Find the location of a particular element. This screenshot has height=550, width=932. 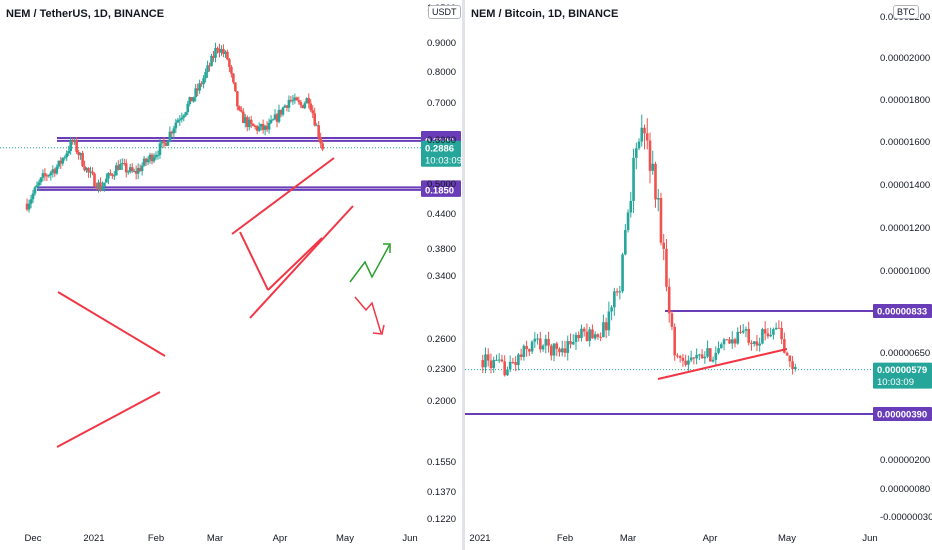

arrow-head is located at coordinates (378, 329).